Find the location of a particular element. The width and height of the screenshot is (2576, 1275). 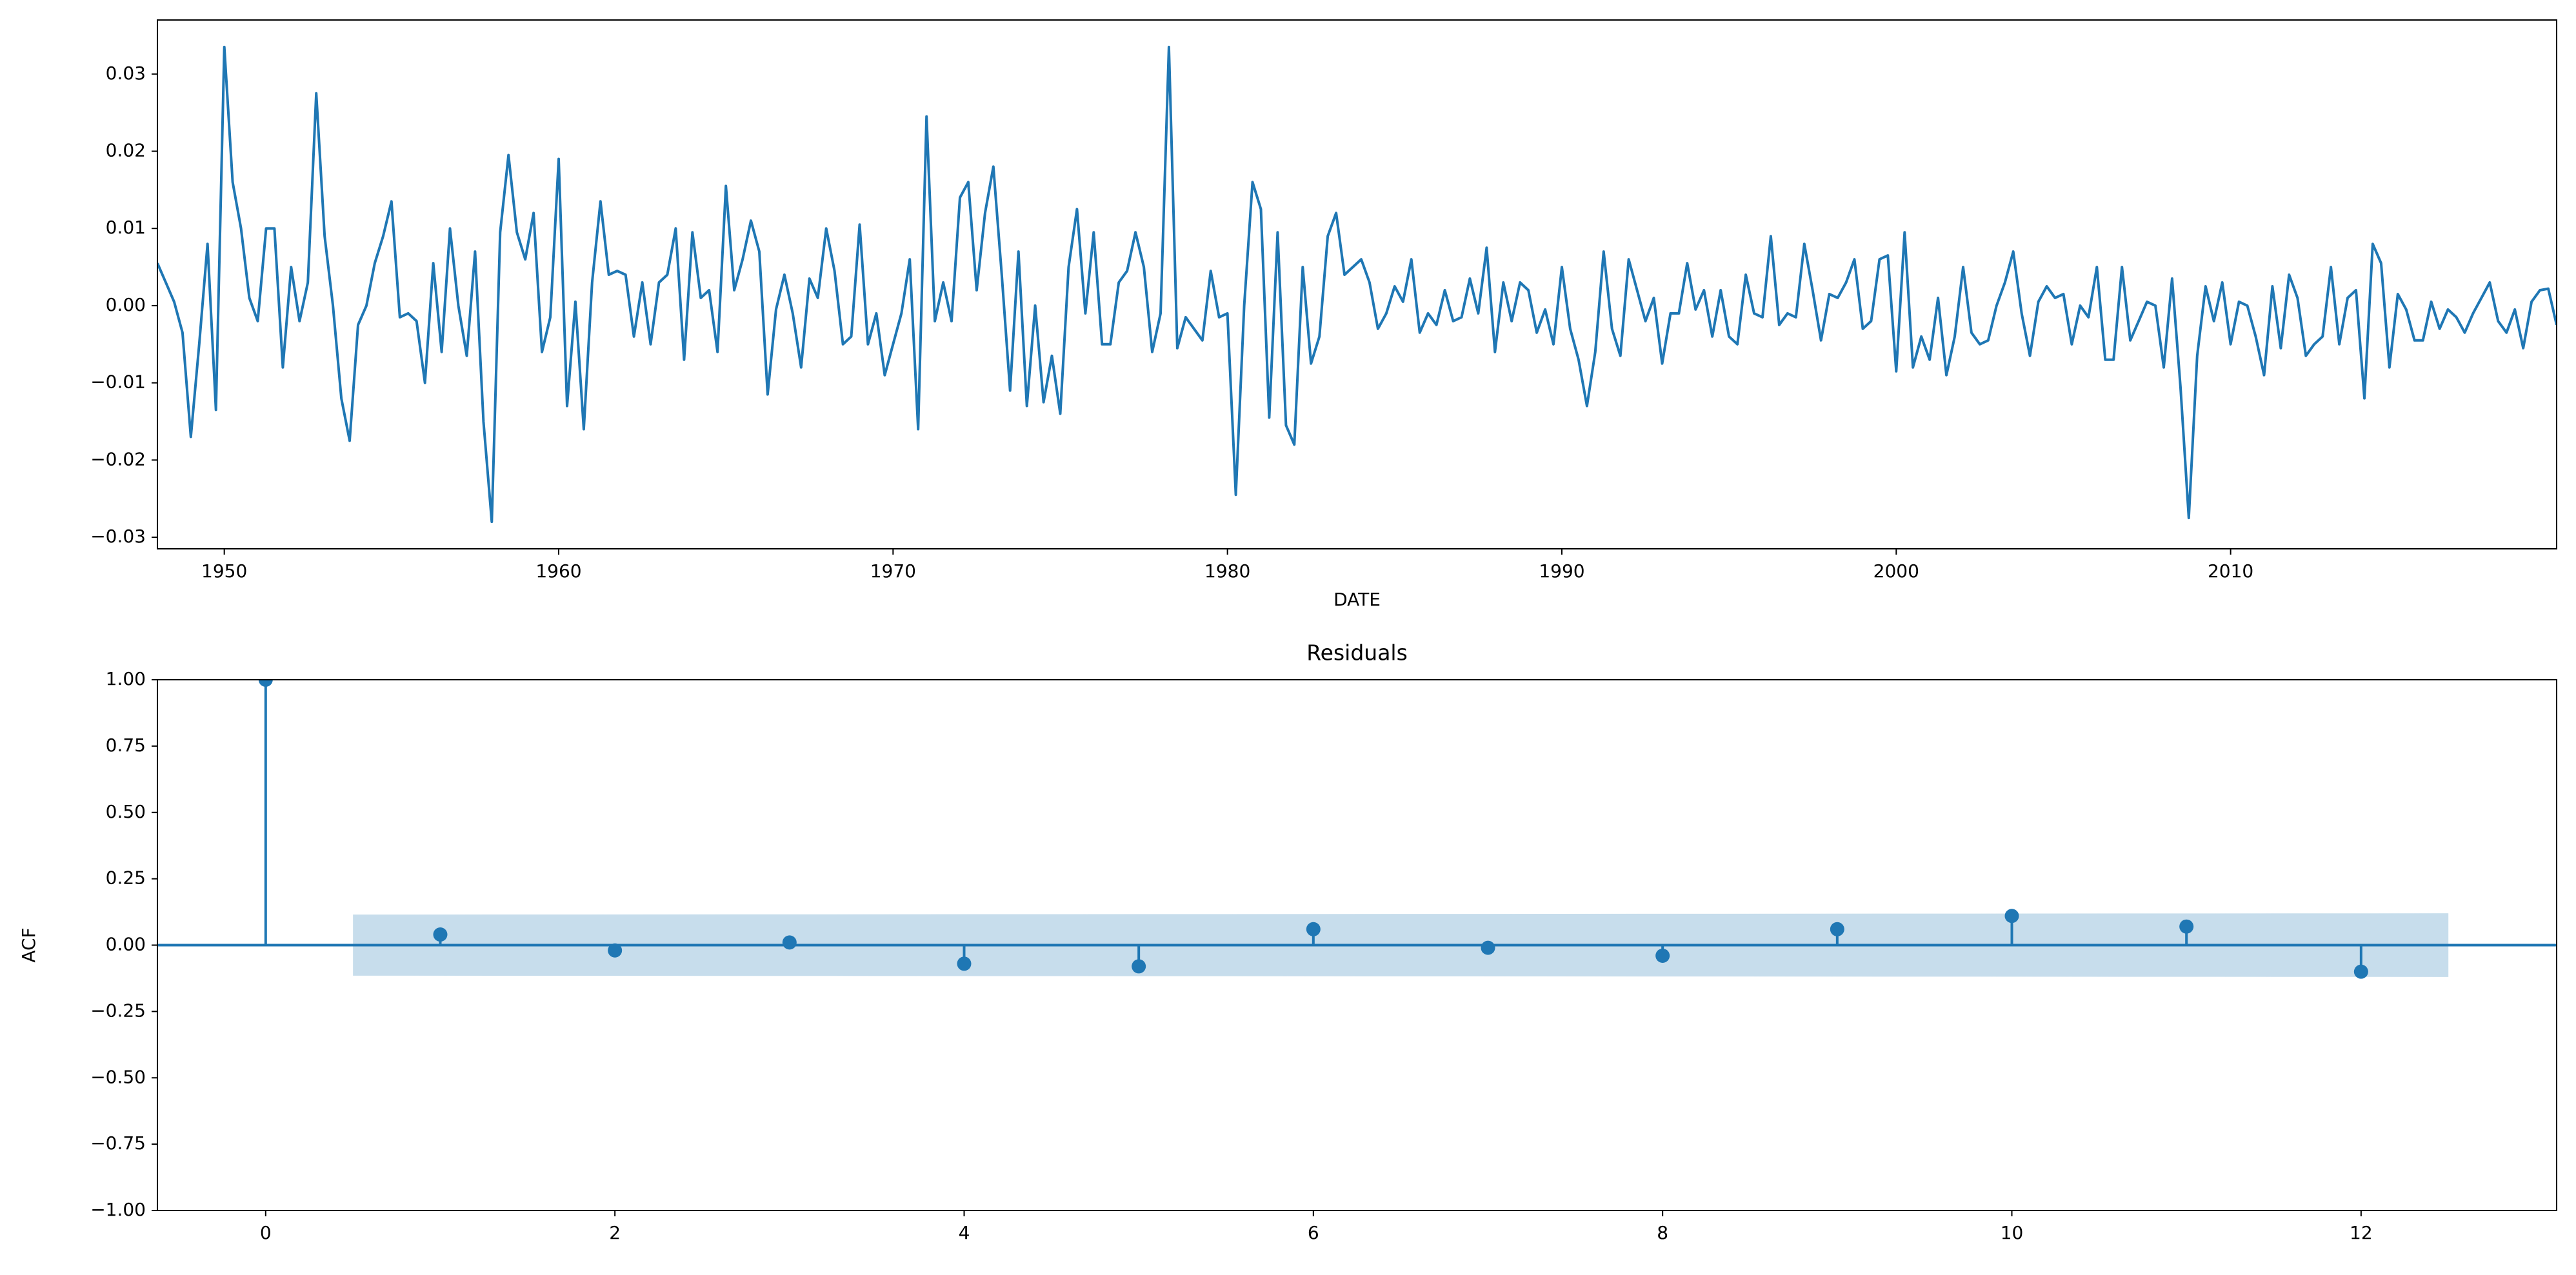

y-tick-label: −0.03 is located at coordinates (118, 536).